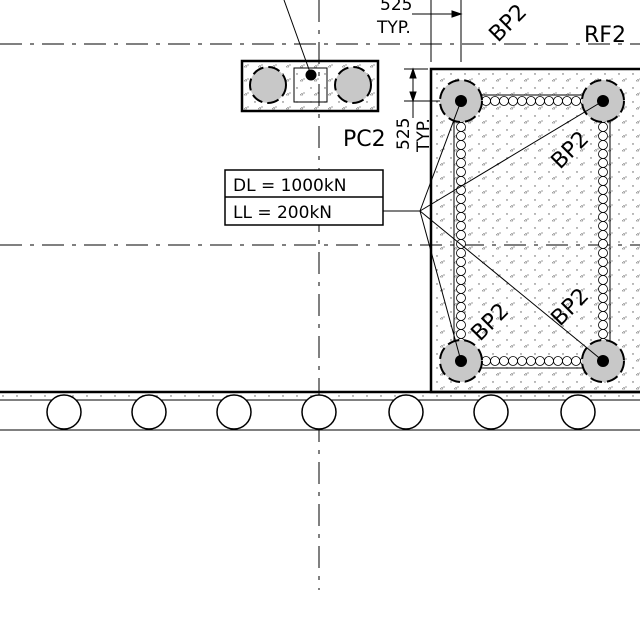 This screenshot has height=640, width=640. What do you see at coordinates (297, 38) in the screenshot?
I see `leader-line` at bounding box center [297, 38].